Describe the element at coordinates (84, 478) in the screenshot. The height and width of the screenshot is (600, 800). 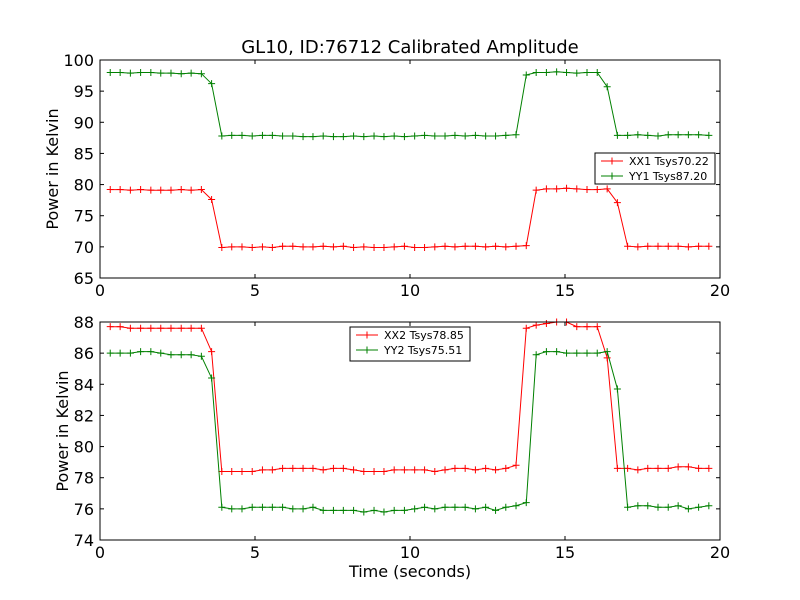
I see `y-tick-label: 78` at that location.